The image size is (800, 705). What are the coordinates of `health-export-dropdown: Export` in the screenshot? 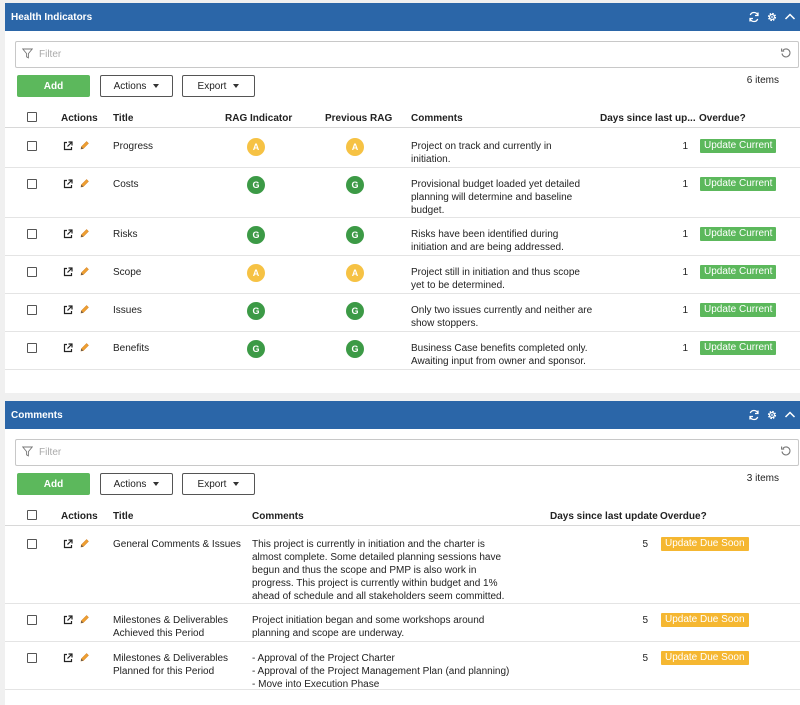 It's located at (218, 86).